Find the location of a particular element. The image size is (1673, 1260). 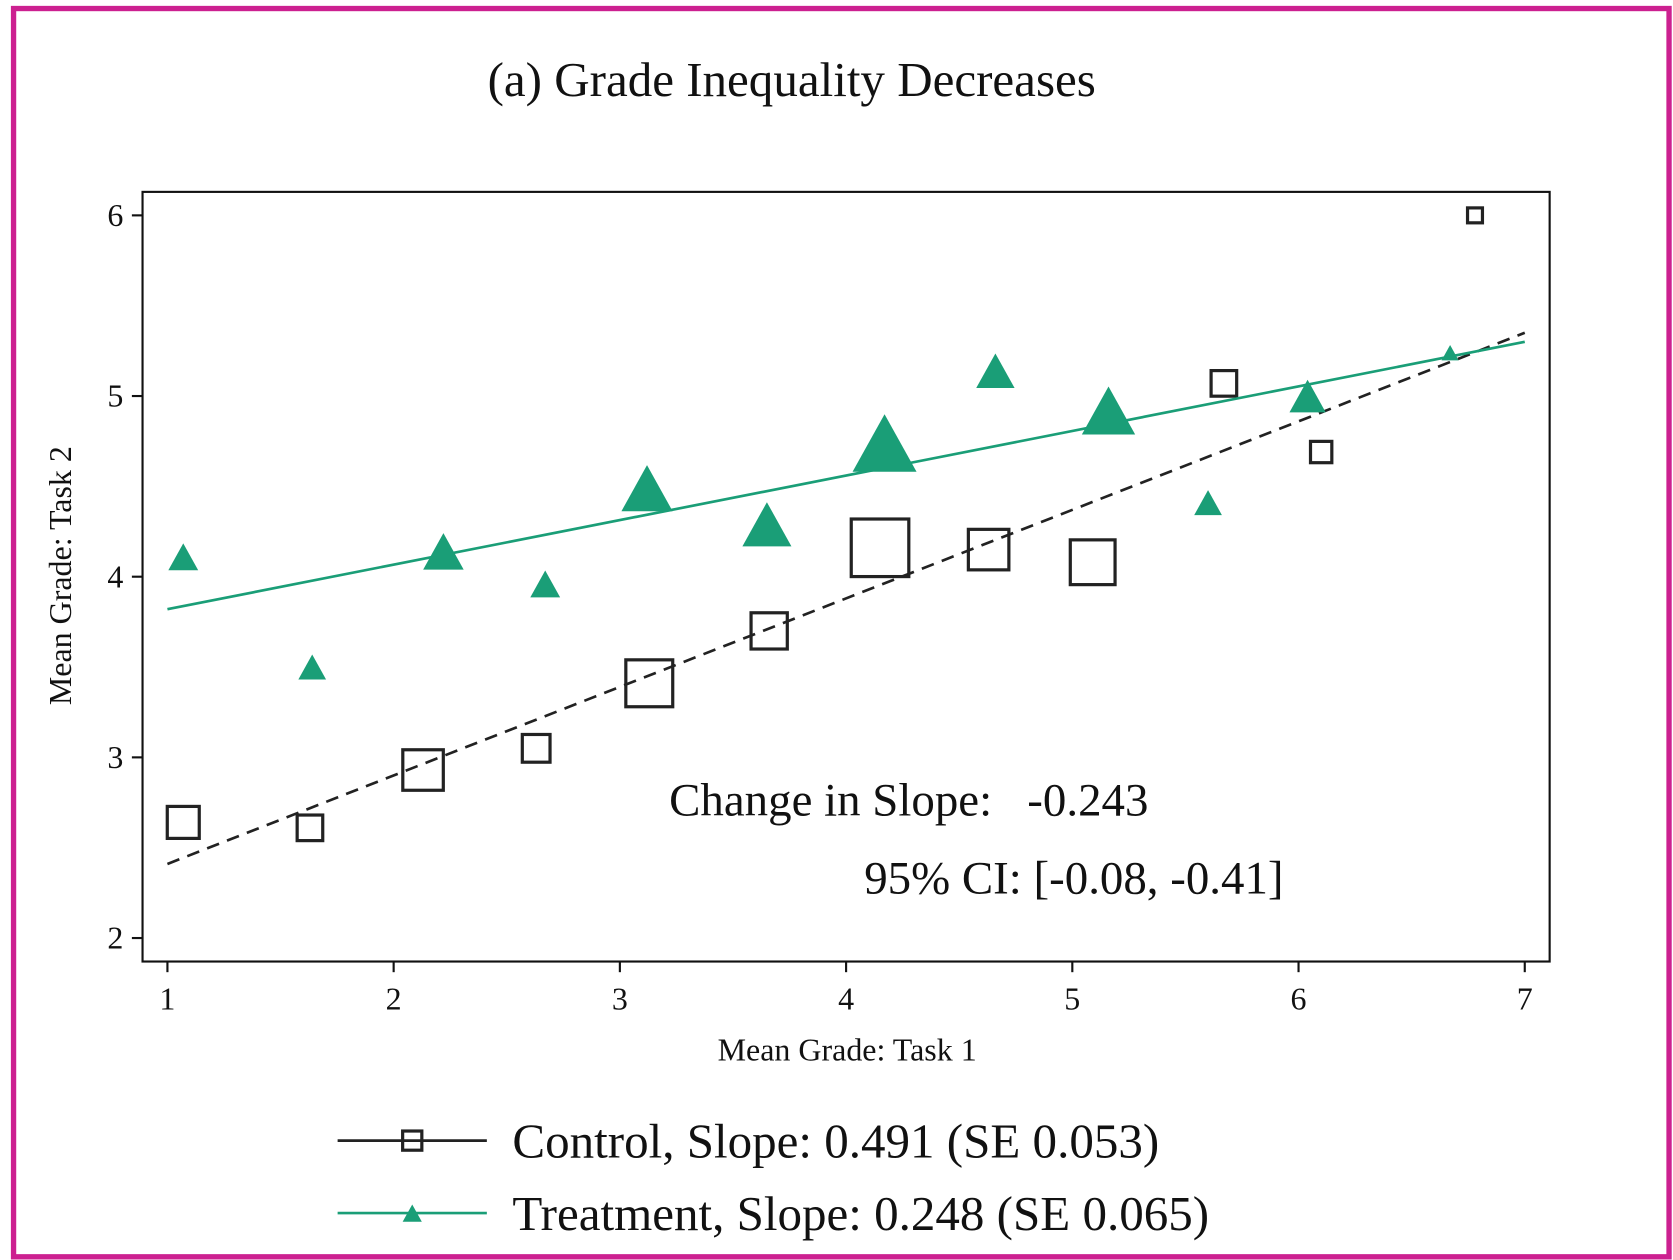

annotation: Change in Slope: -0.243 is located at coordinates (908, 800).